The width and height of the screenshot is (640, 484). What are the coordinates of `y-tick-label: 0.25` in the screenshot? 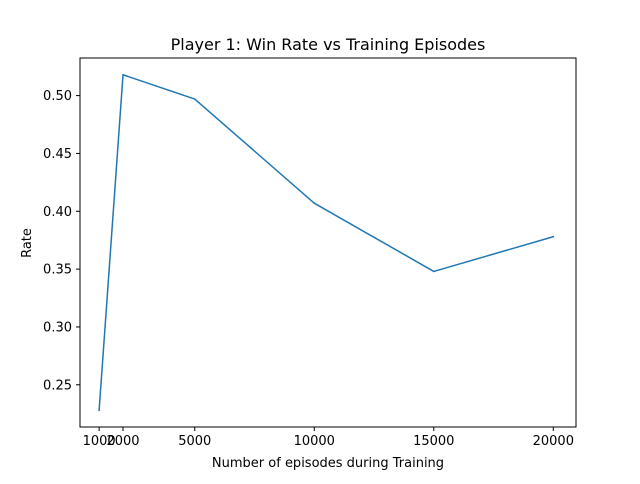 It's located at (57, 385).